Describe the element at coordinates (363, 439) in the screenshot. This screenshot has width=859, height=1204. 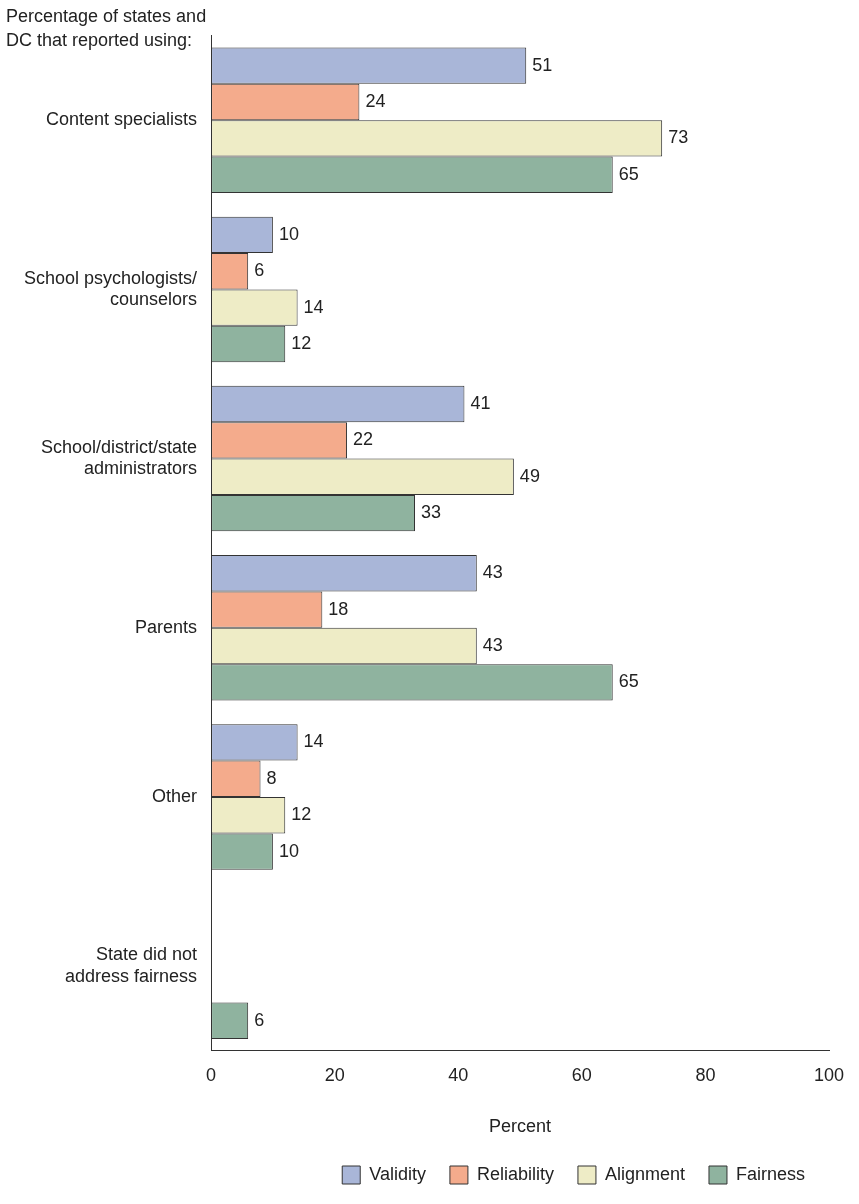
I see `data-label: 22` at that location.